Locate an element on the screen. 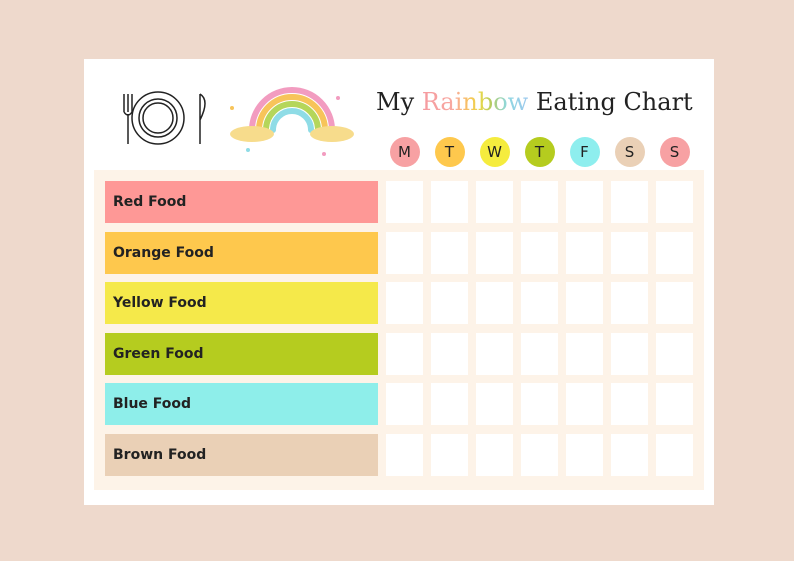  row-label: Brown Food is located at coordinates (241, 454).